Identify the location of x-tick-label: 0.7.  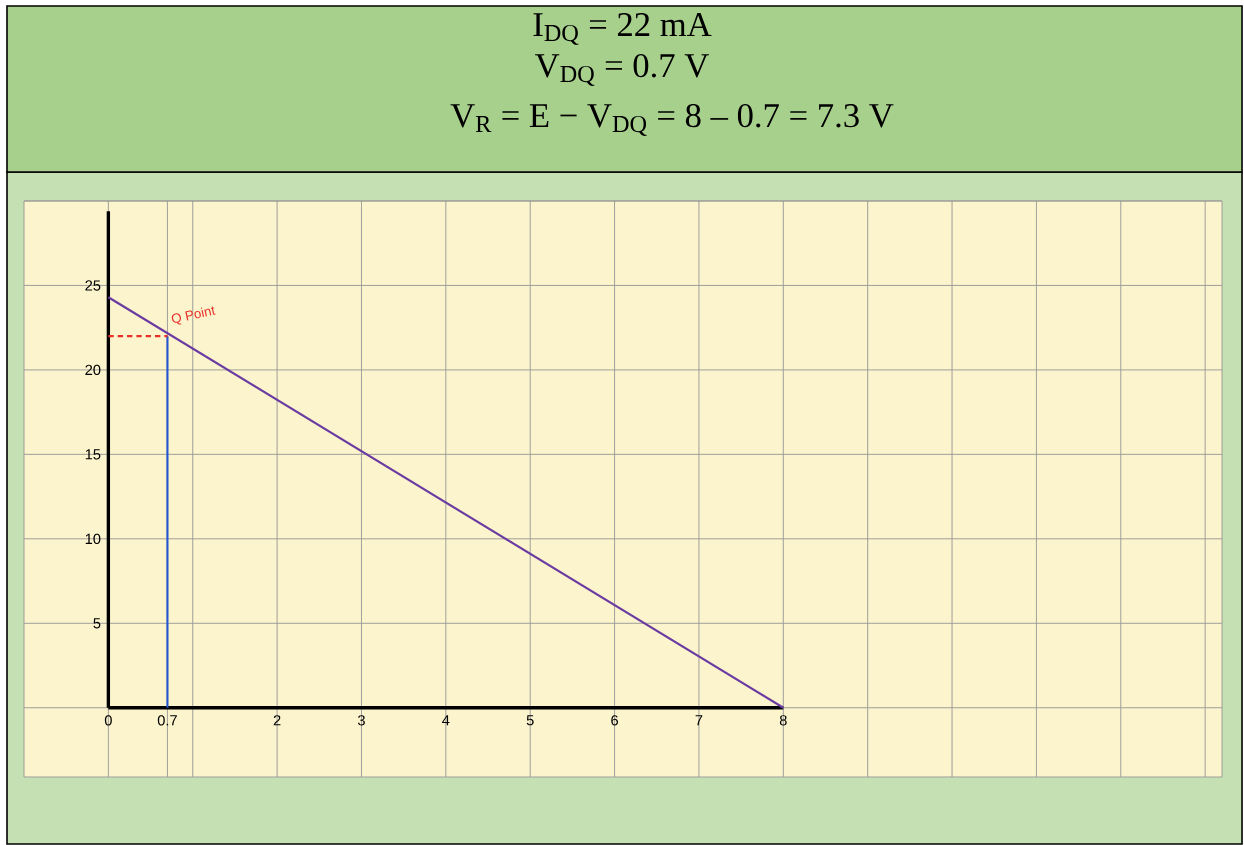
(167, 720).